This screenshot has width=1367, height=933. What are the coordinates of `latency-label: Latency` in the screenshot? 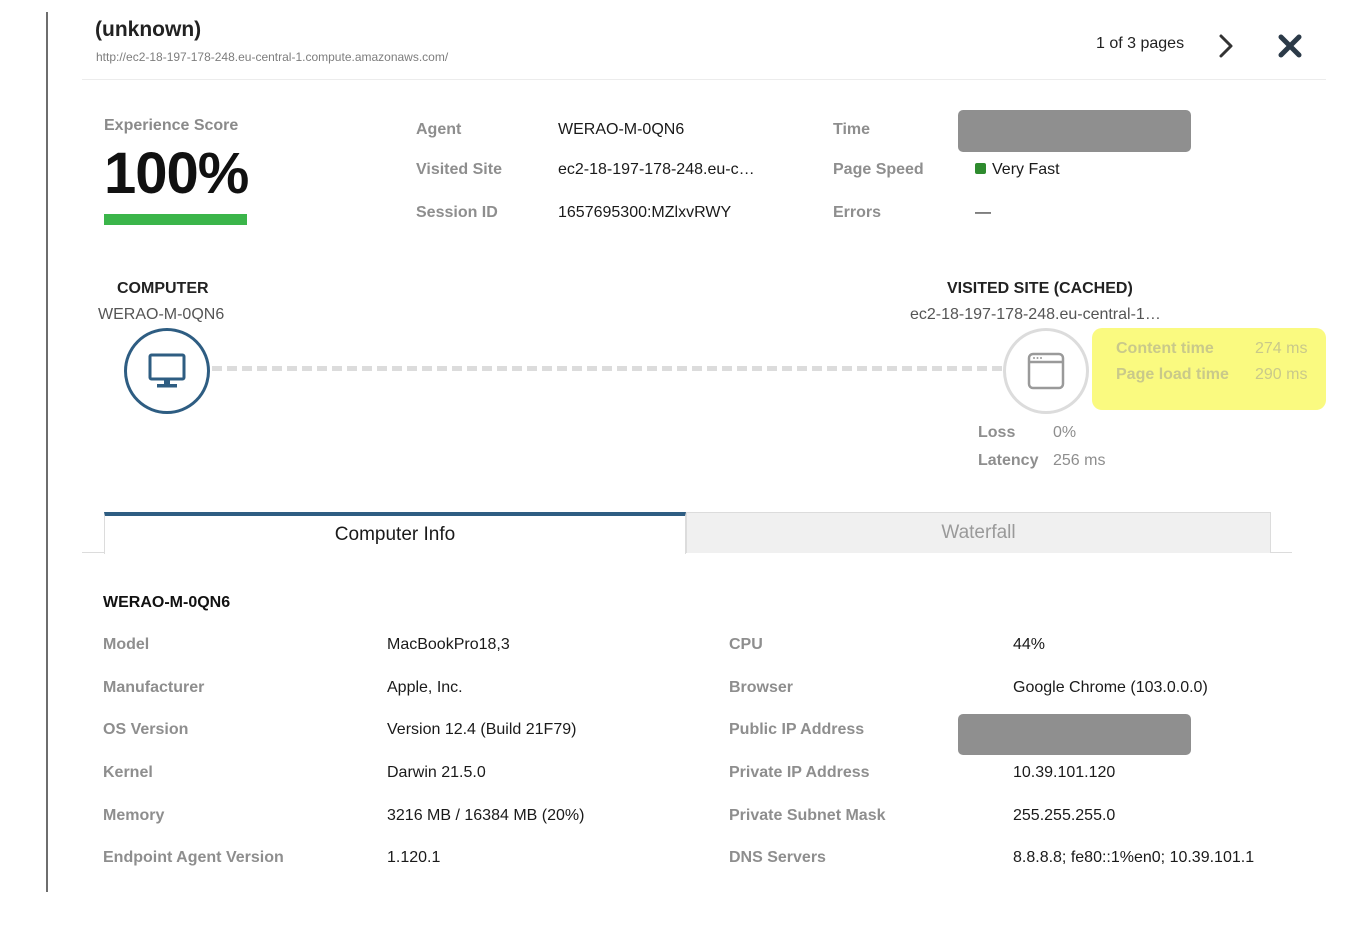 It's located at (1008, 460).